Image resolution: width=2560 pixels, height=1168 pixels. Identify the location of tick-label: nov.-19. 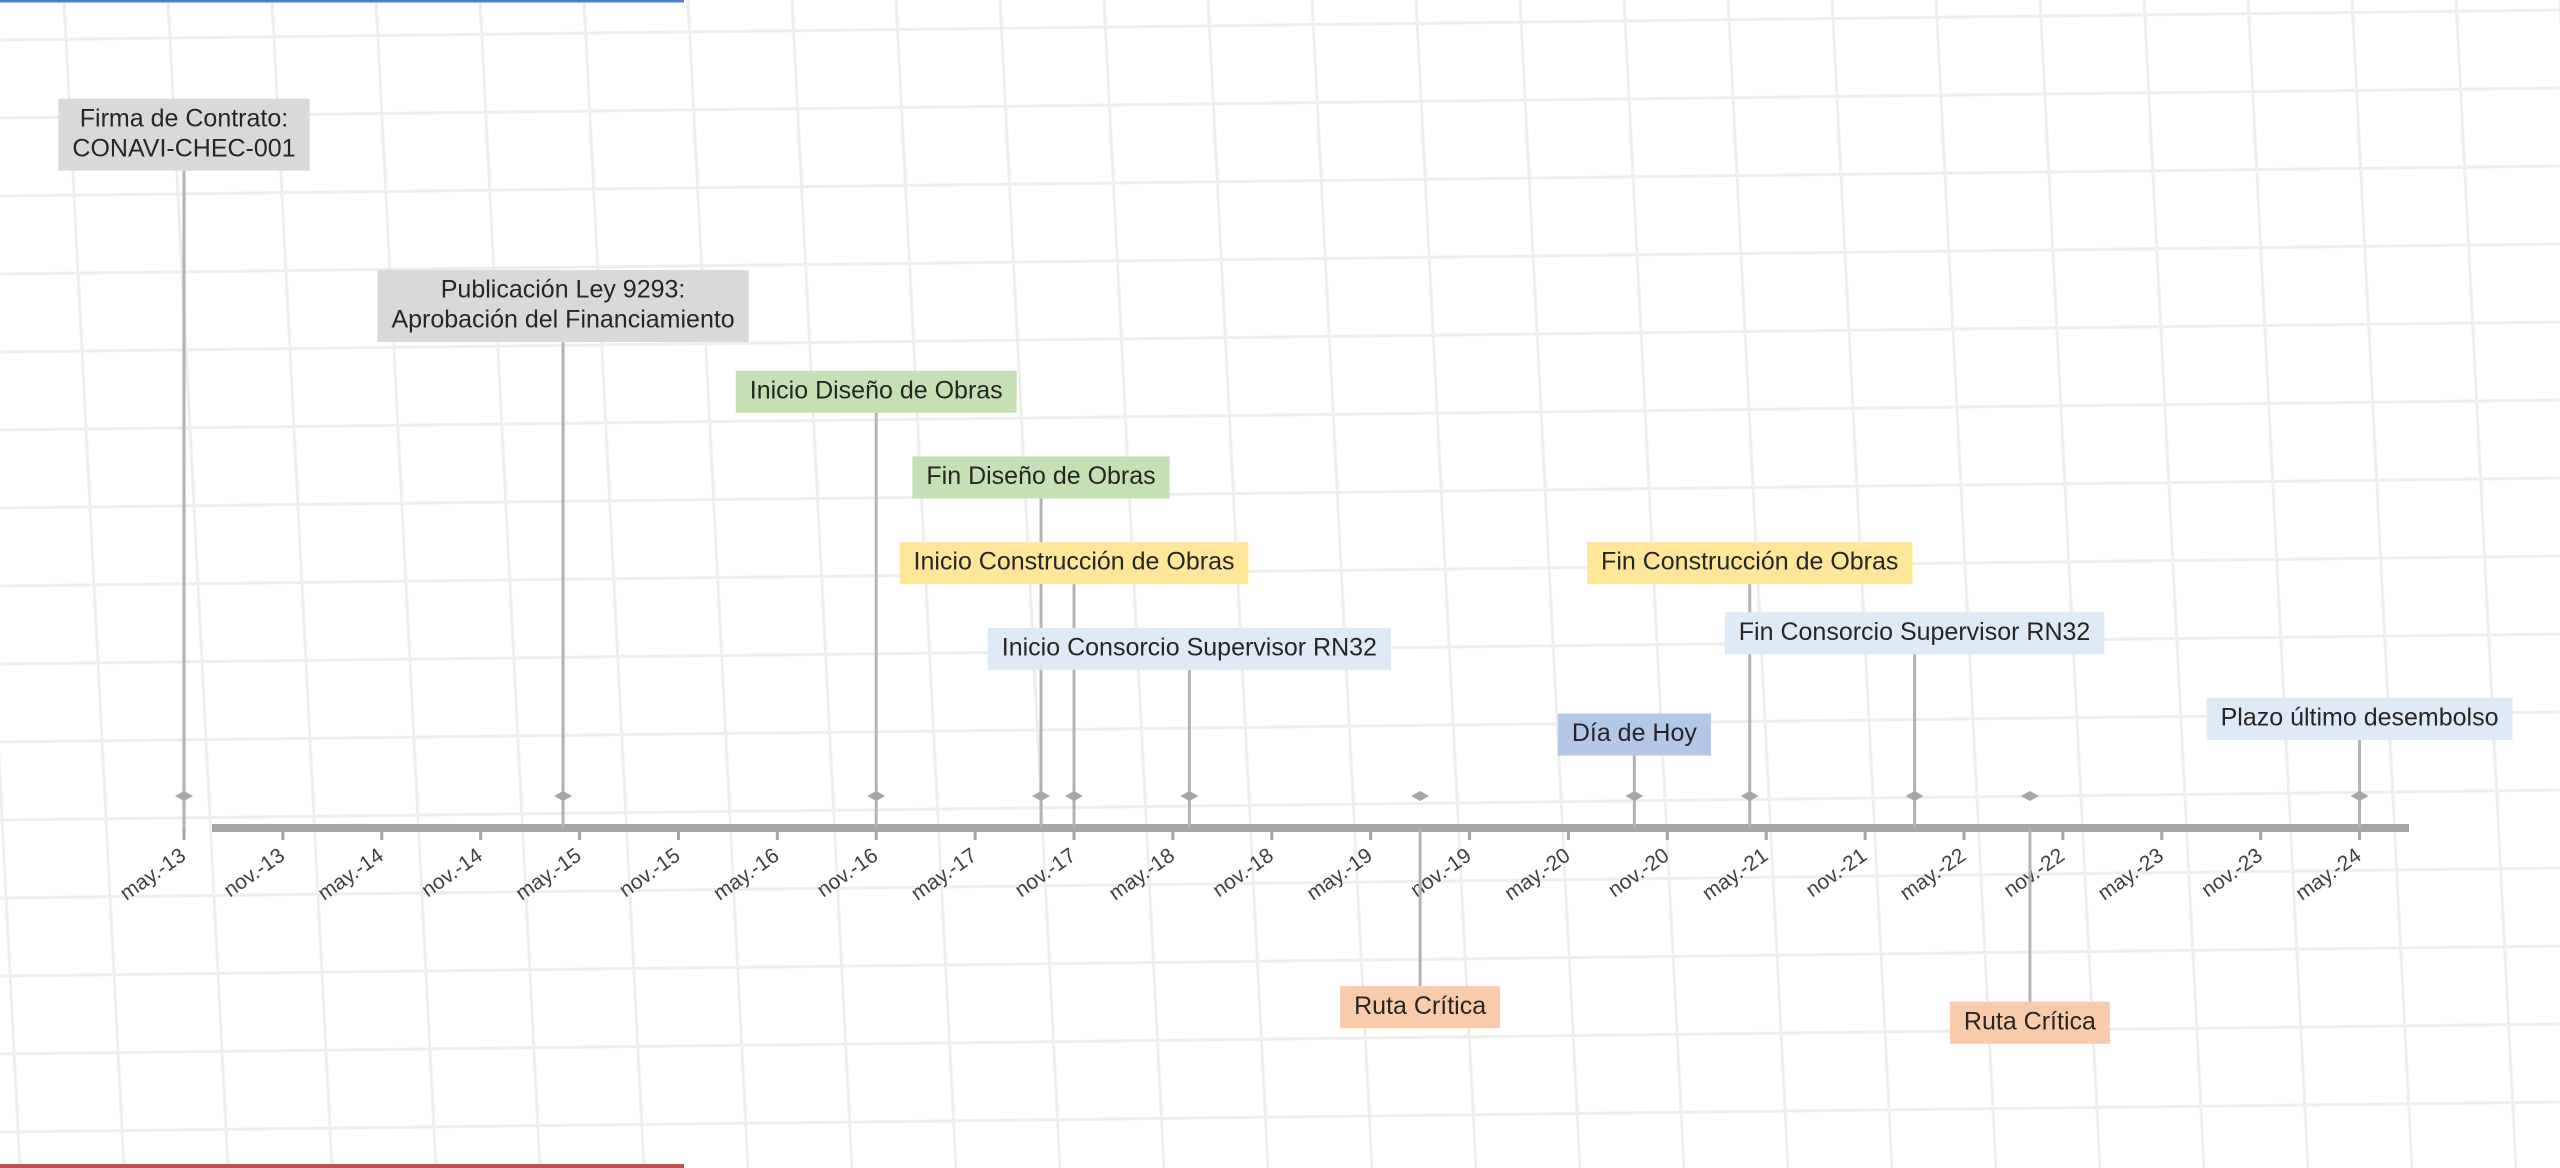
(1440, 873).